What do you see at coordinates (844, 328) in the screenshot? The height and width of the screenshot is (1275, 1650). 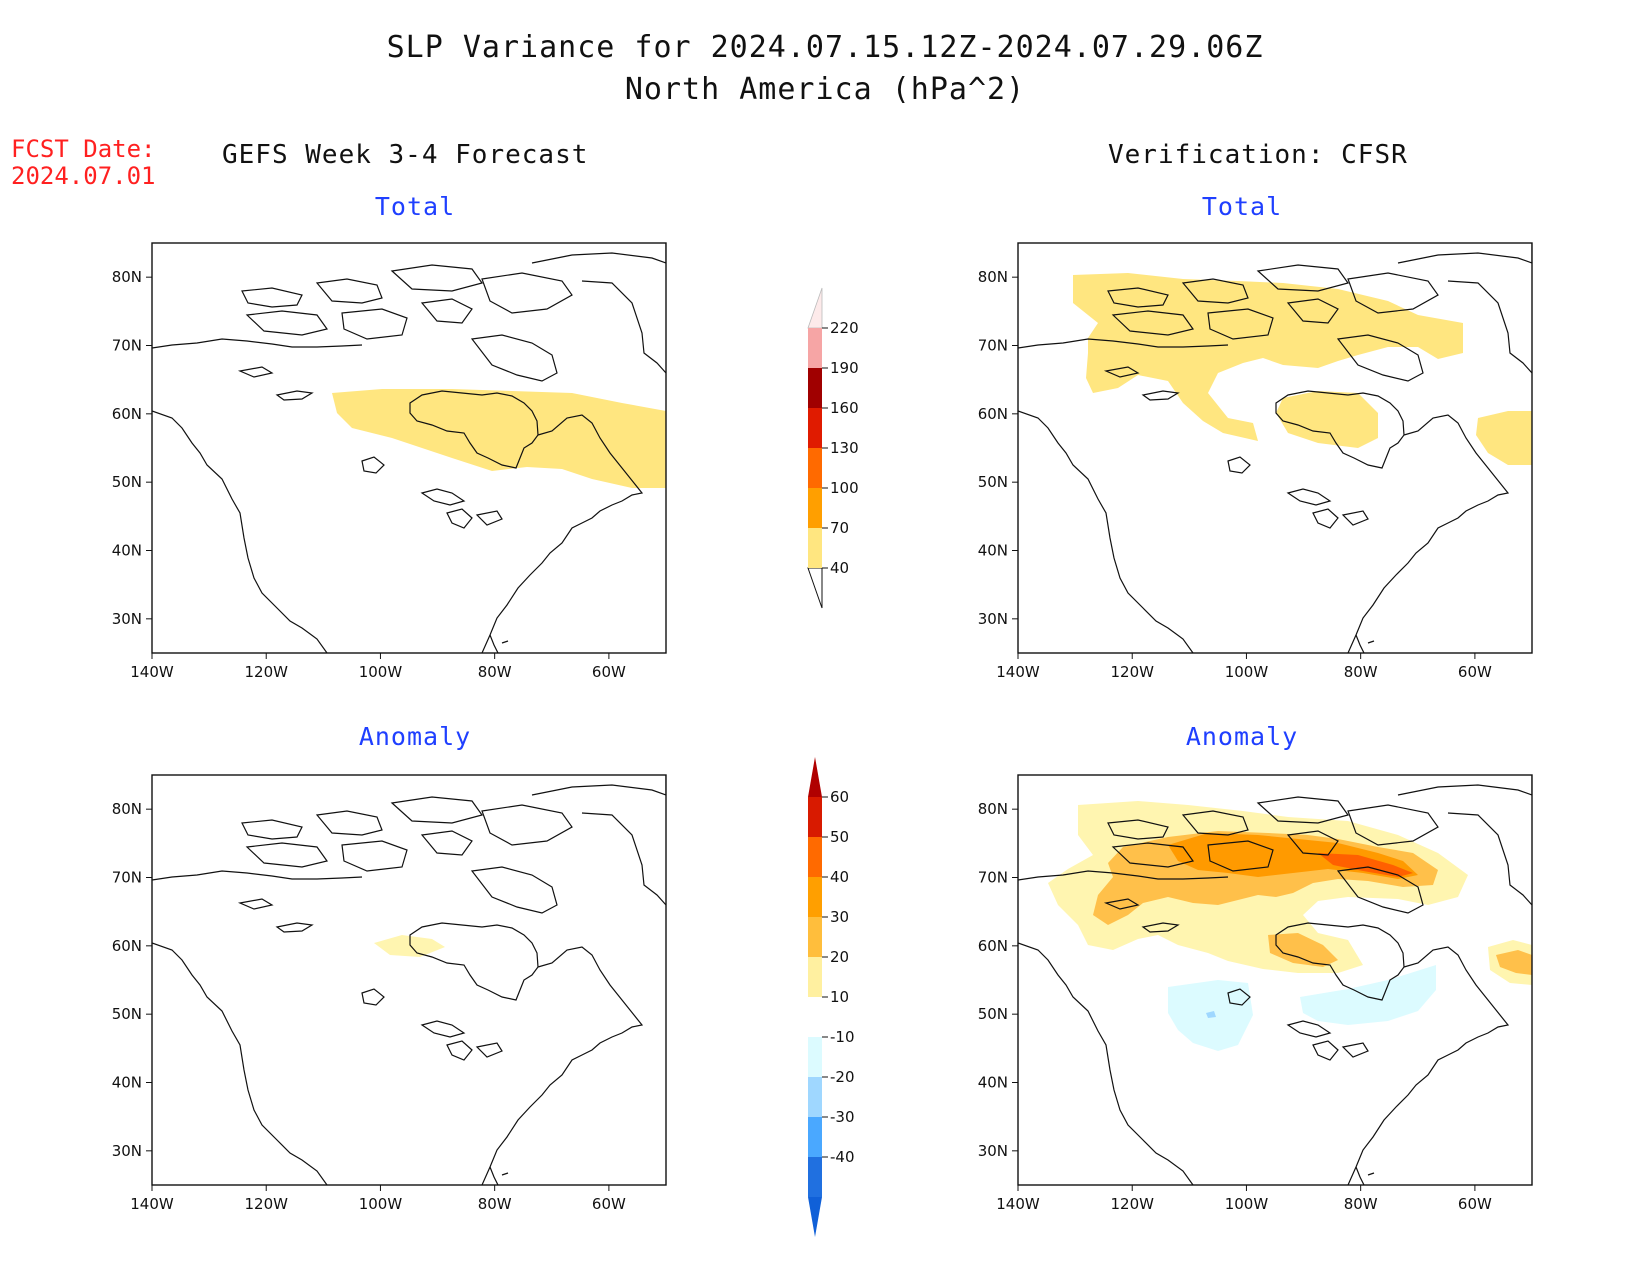 I see `colorbar-total-label: 220` at bounding box center [844, 328].